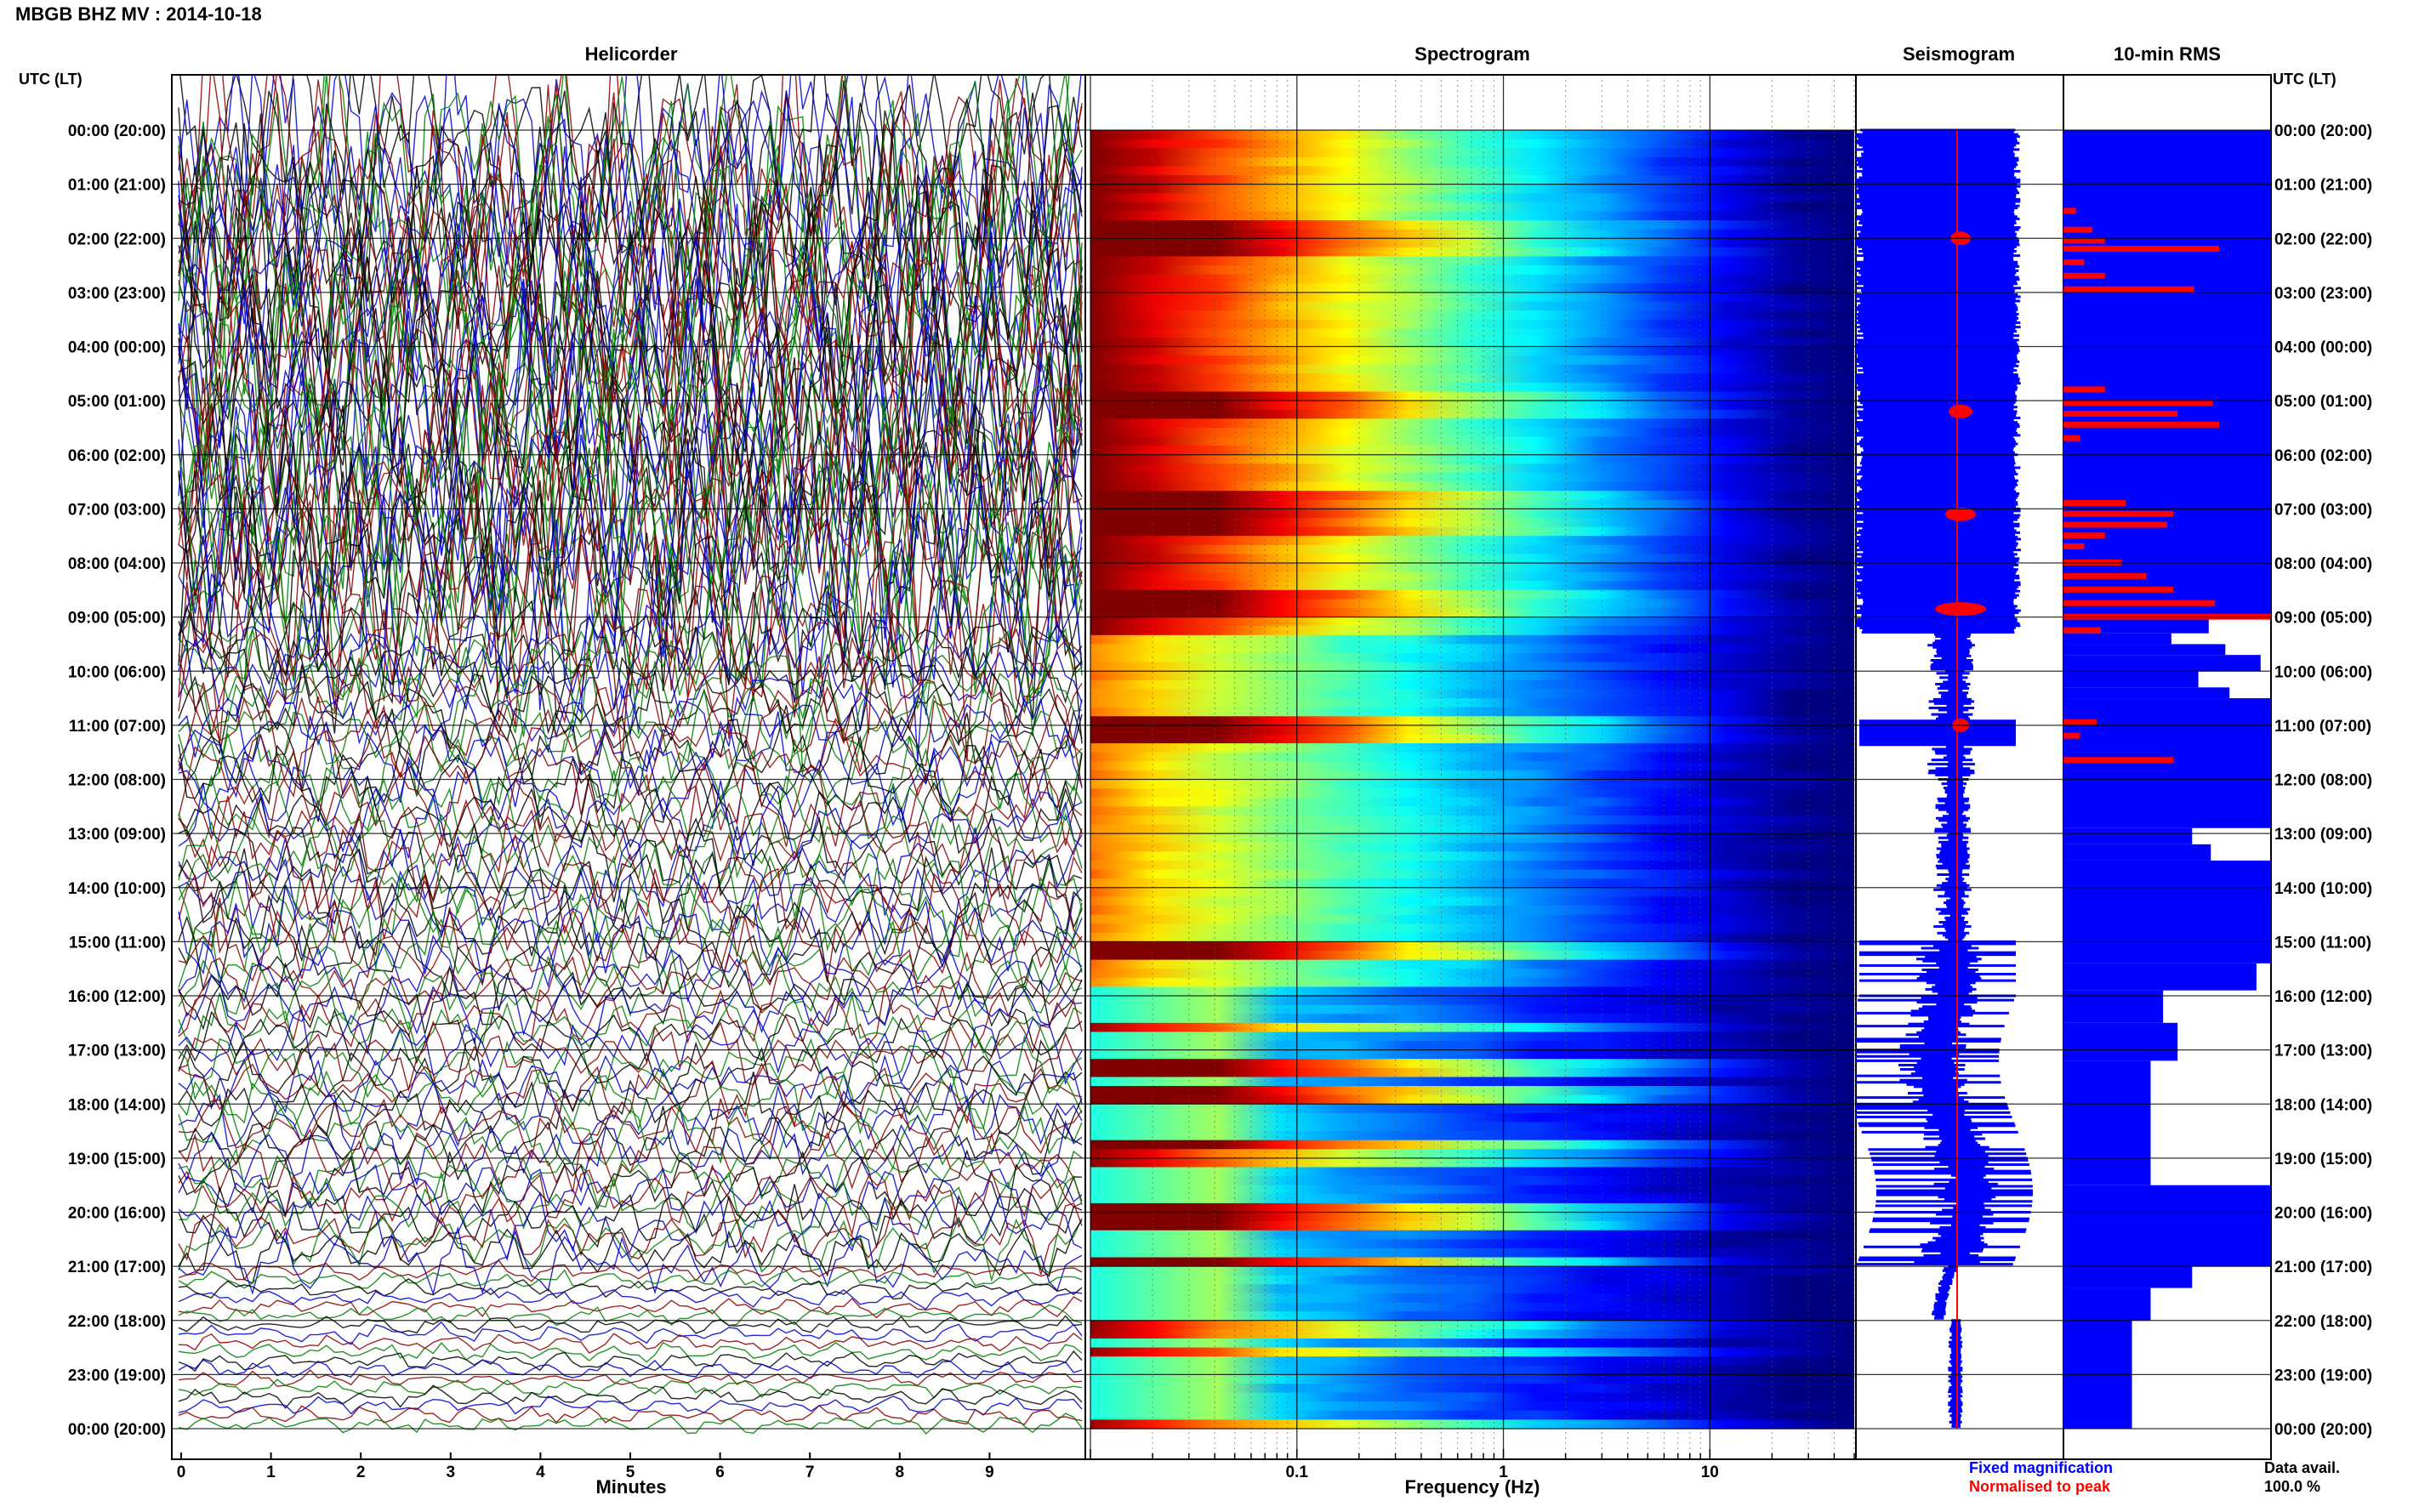 This screenshot has width=2419, height=1512. I want to click on legend-normalised-to-peak: Normalised to peak, so click(2040, 1486).